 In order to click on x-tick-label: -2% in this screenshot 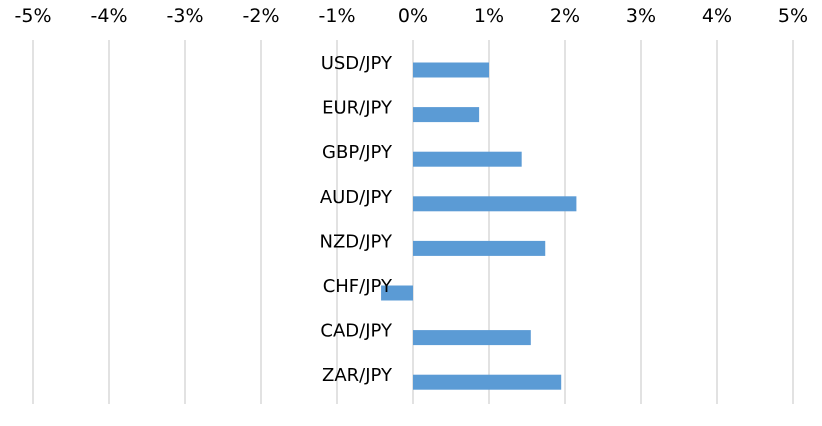, I will do `click(261, 16)`.